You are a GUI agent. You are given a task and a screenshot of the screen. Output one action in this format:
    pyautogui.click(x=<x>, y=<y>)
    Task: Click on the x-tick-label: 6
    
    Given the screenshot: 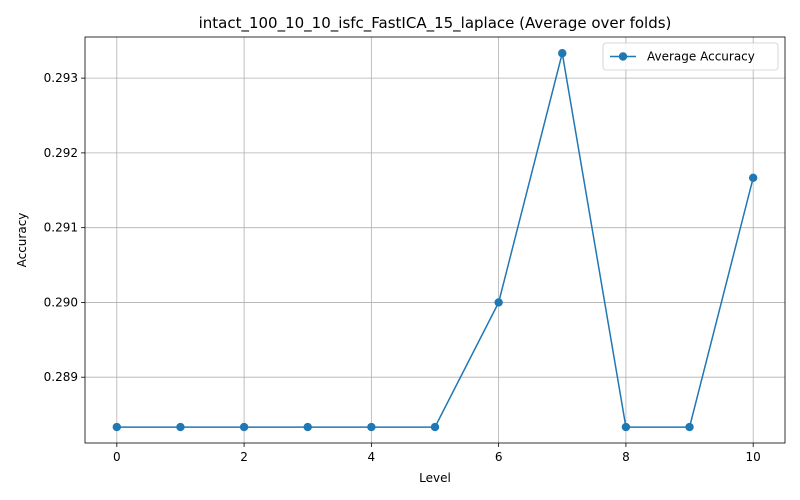 What is the action you would take?
    pyautogui.click(x=499, y=457)
    